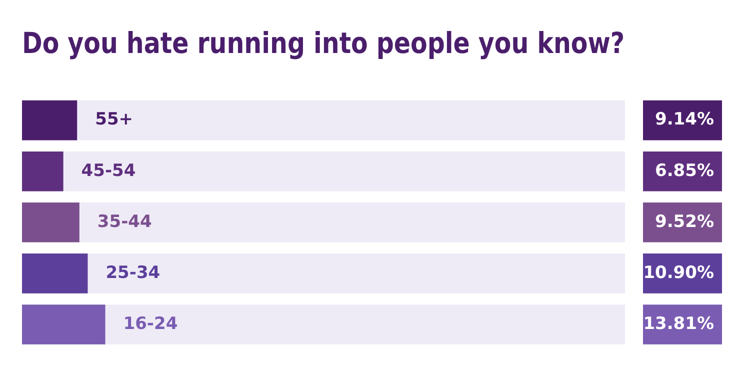 The height and width of the screenshot is (376, 752). What do you see at coordinates (684, 120) in the screenshot?
I see `data-label: 9.14%` at bounding box center [684, 120].